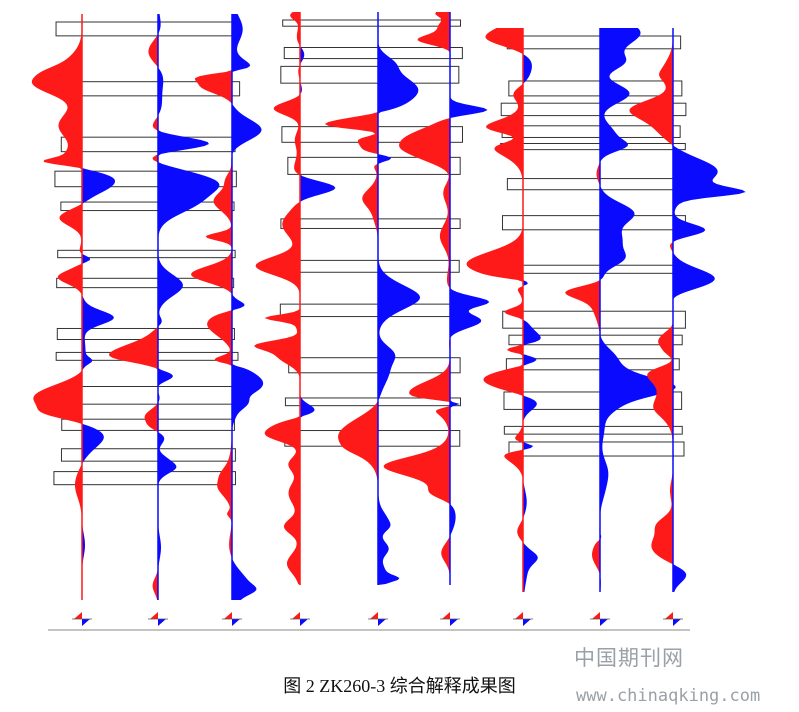  Describe the element at coordinates (399, 686) in the screenshot. I see `figure-caption: 图 2 ZK260-3 综合解释成果图` at that location.